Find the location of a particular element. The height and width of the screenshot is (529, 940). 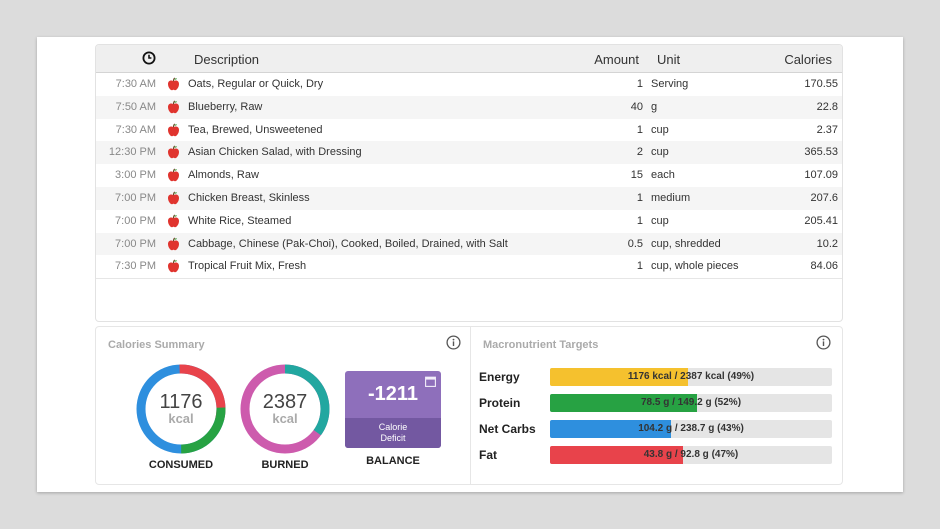

entry-unit: each is located at coordinates (663, 175).